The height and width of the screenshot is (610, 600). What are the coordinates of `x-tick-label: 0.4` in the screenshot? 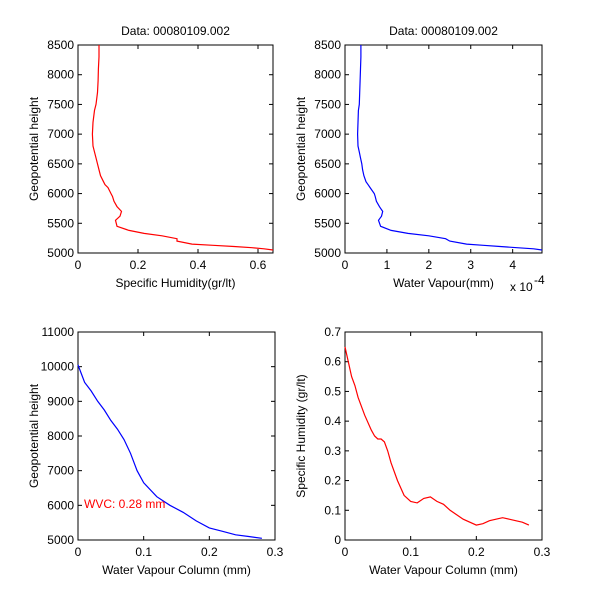 It's located at (198, 265).